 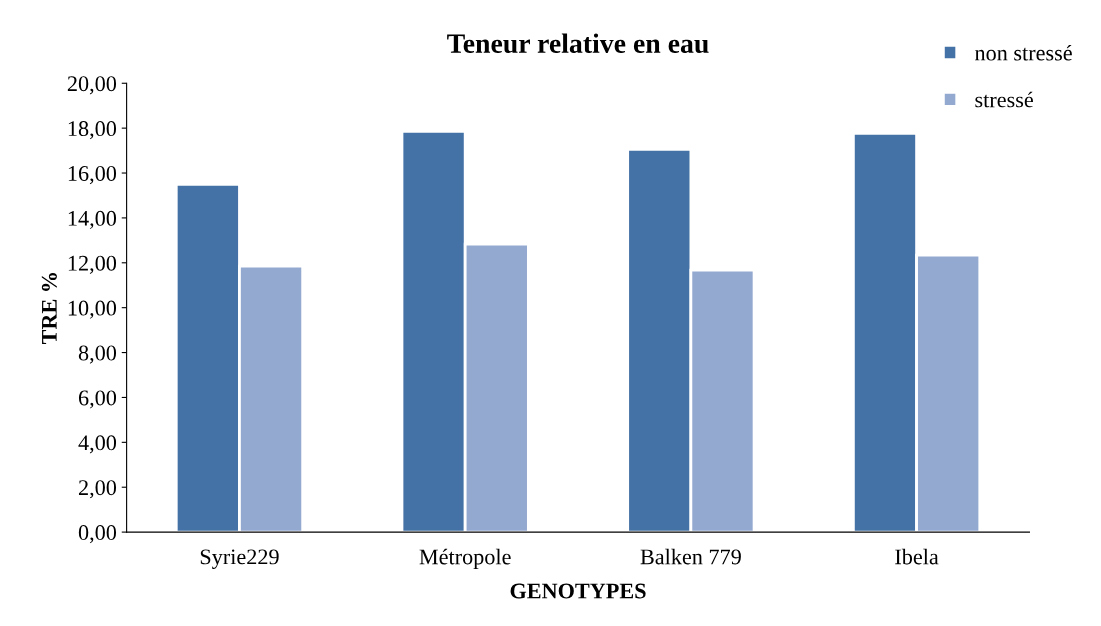 What do you see at coordinates (1023, 52) in the screenshot?
I see `legend-label: non stressé` at bounding box center [1023, 52].